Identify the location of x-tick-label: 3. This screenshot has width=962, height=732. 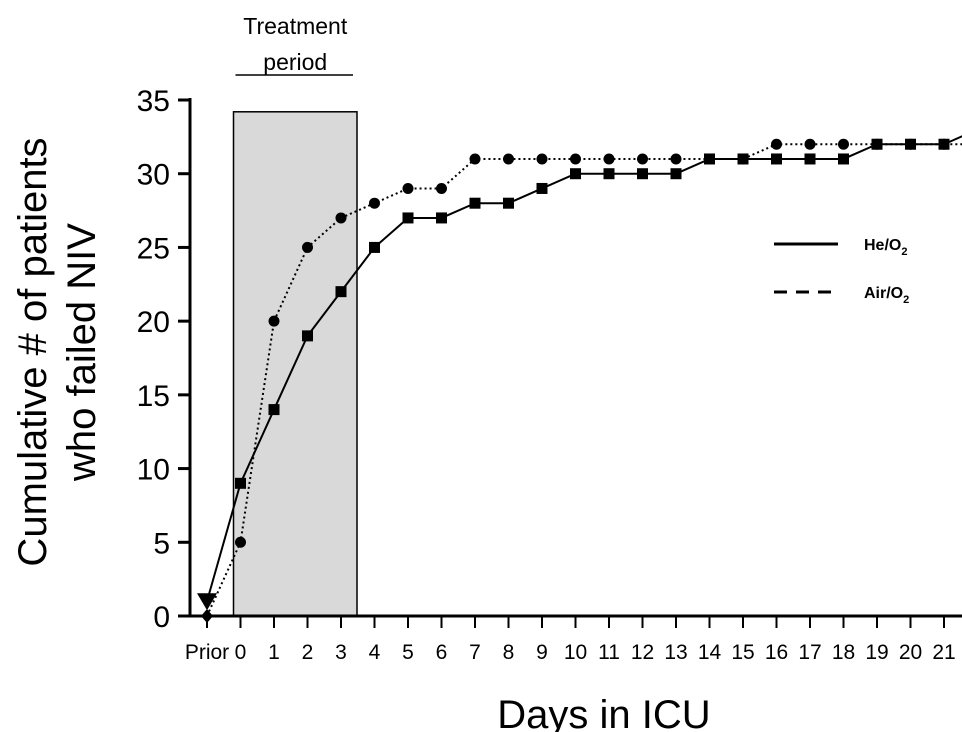
(341, 652).